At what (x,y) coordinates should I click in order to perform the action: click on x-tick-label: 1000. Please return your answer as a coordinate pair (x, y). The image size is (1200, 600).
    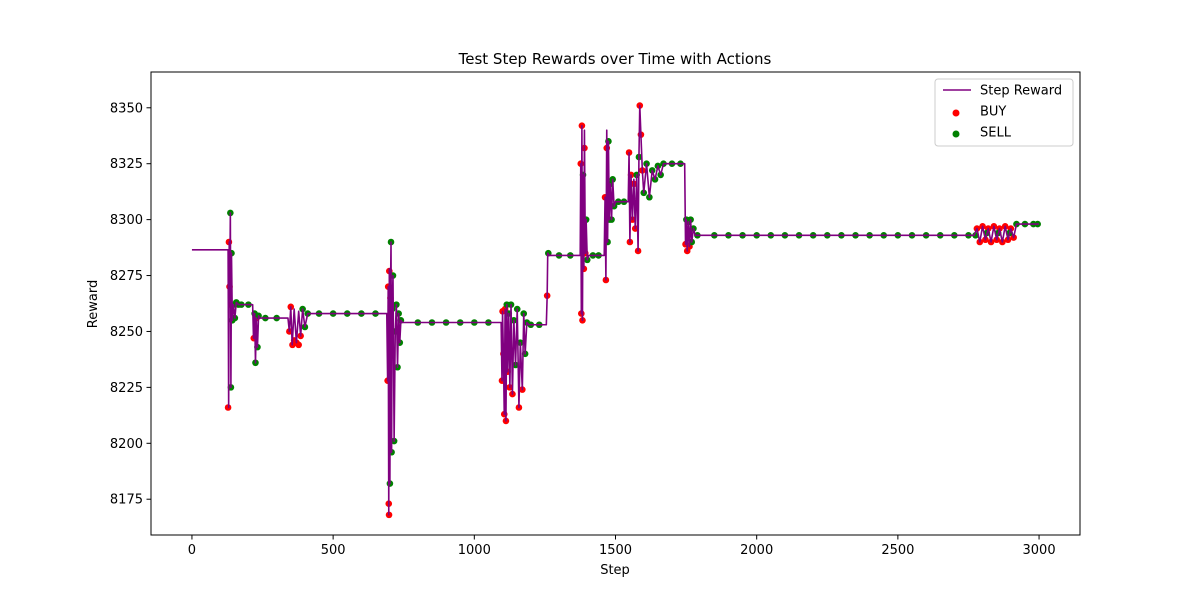
    Looking at the image, I should click on (474, 550).